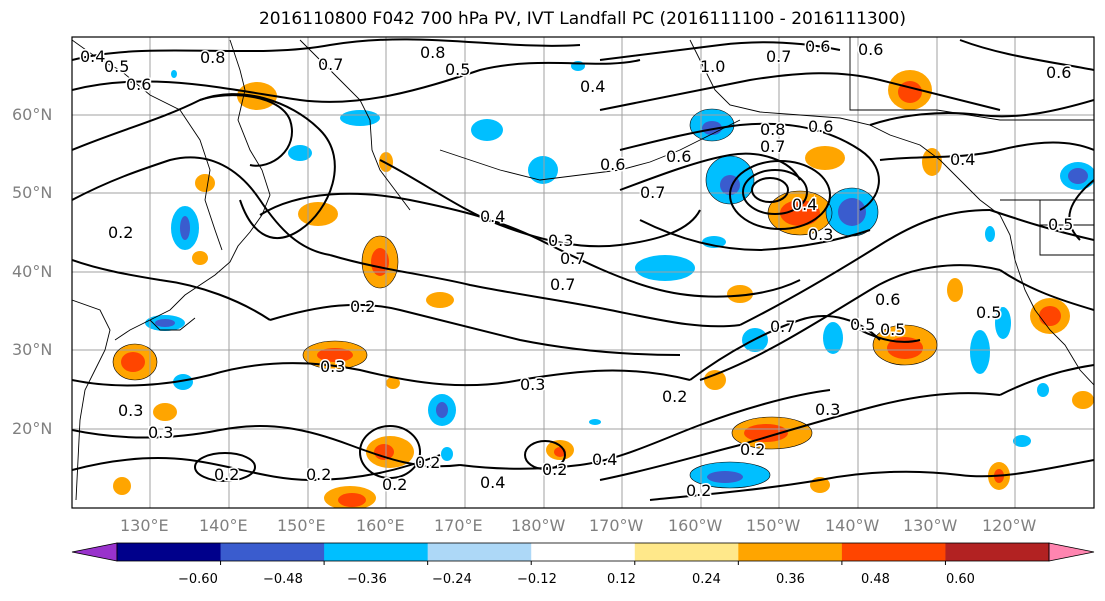 The image size is (1105, 601). I want to click on lon-label-130w: 130°W, so click(930, 525).